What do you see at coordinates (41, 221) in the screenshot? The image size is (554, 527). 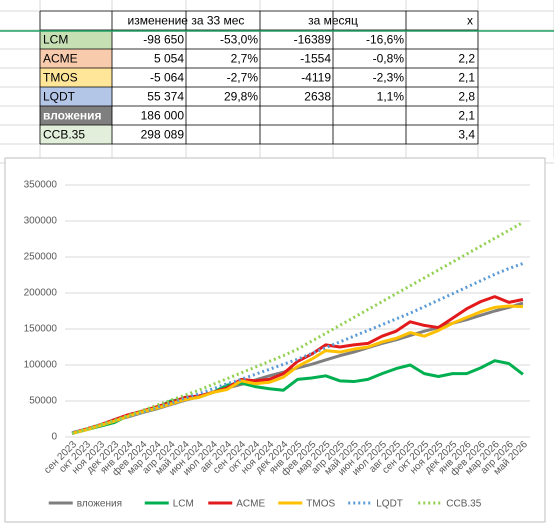 I see `y-tick-label: 300000` at bounding box center [41, 221].